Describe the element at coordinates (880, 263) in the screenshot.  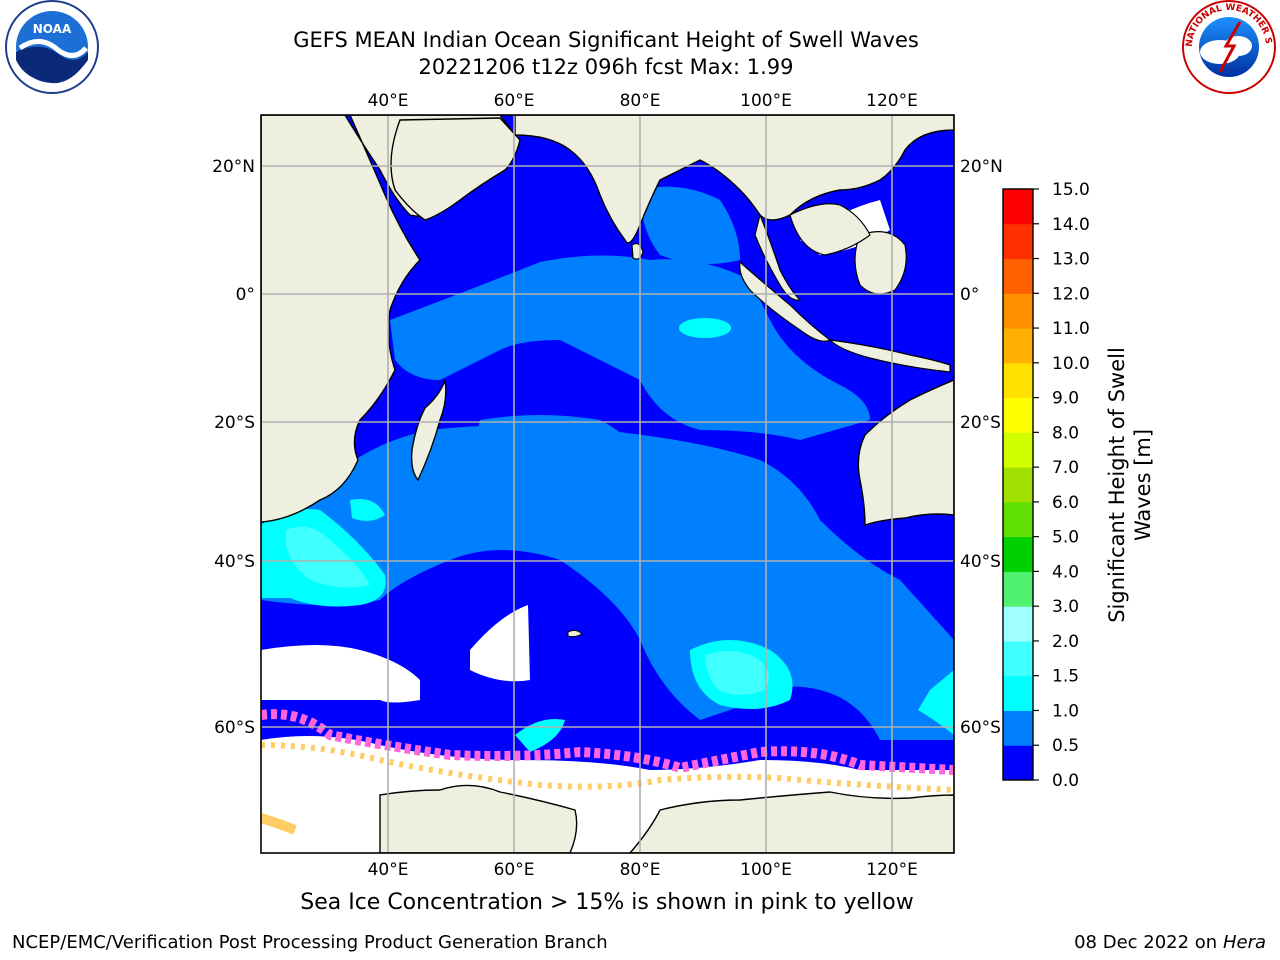
I see `land-borneo` at that location.